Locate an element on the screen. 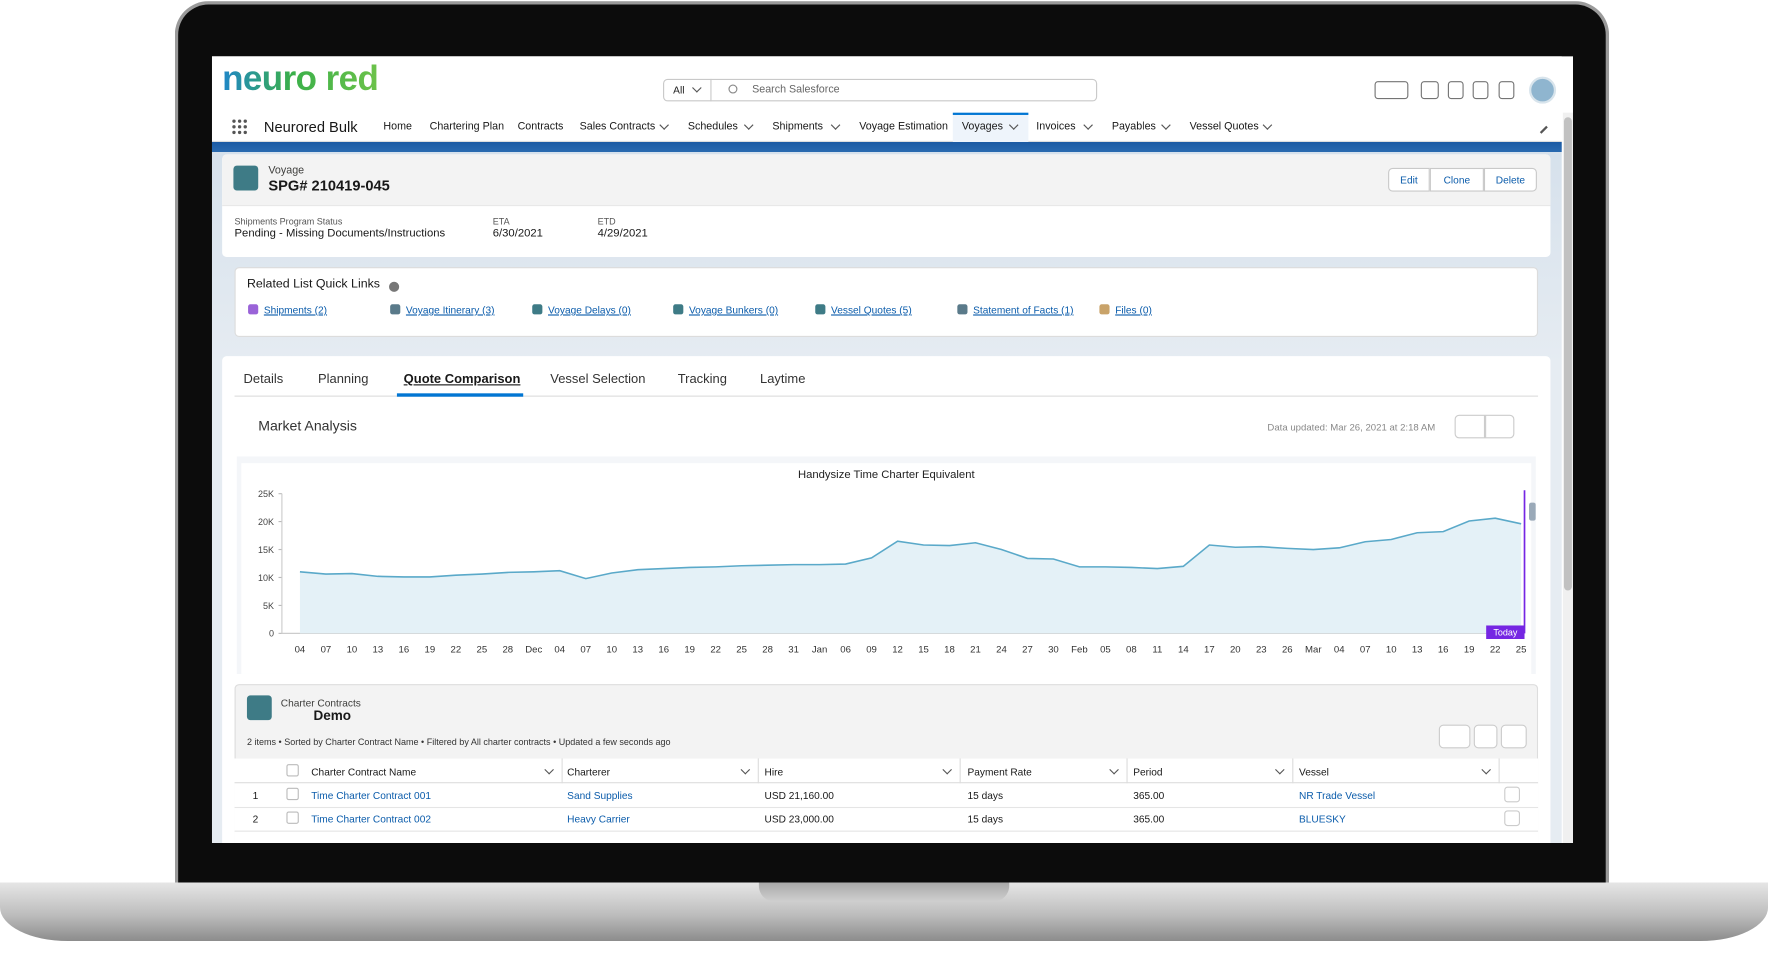 Image resolution: width=1768 pixels, height=958 pixels. quick-link: Statement of Facts (1) is located at coordinates (1023, 310).